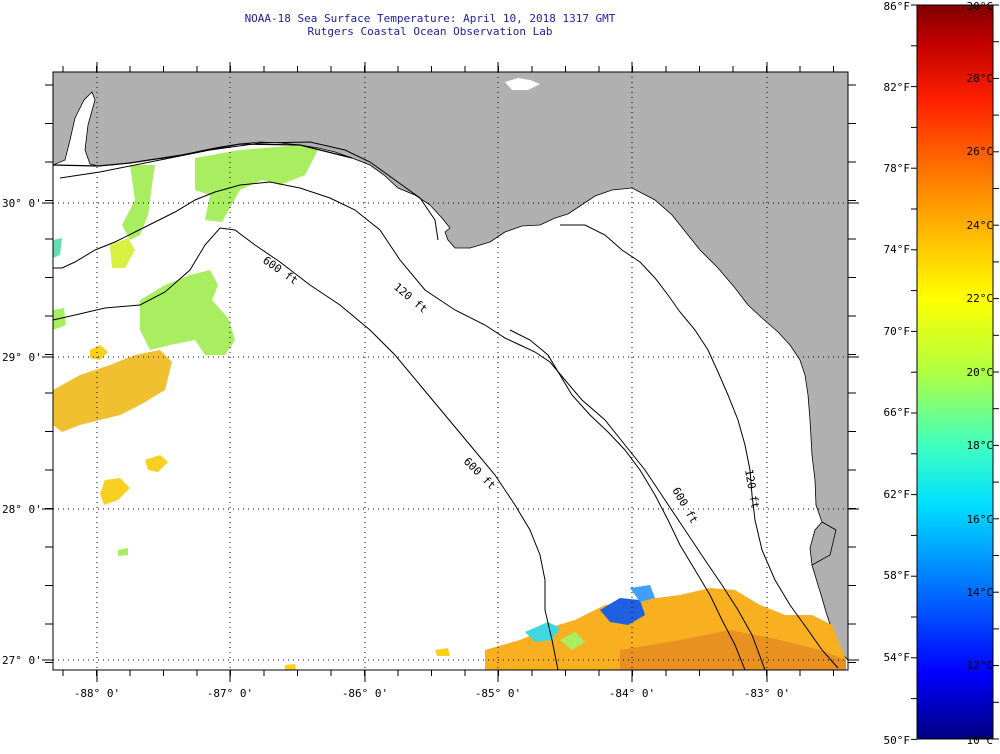 The height and width of the screenshot is (754, 1000). What do you see at coordinates (980, 78) in the screenshot?
I see `colorbar-c-label: 28°C` at bounding box center [980, 78].